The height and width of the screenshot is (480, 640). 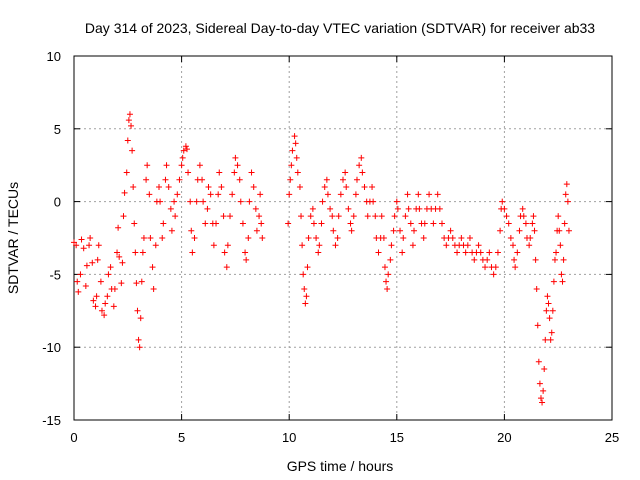 What do you see at coordinates (73, 437) in the screenshot?
I see `x-tick-label: 0` at bounding box center [73, 437].